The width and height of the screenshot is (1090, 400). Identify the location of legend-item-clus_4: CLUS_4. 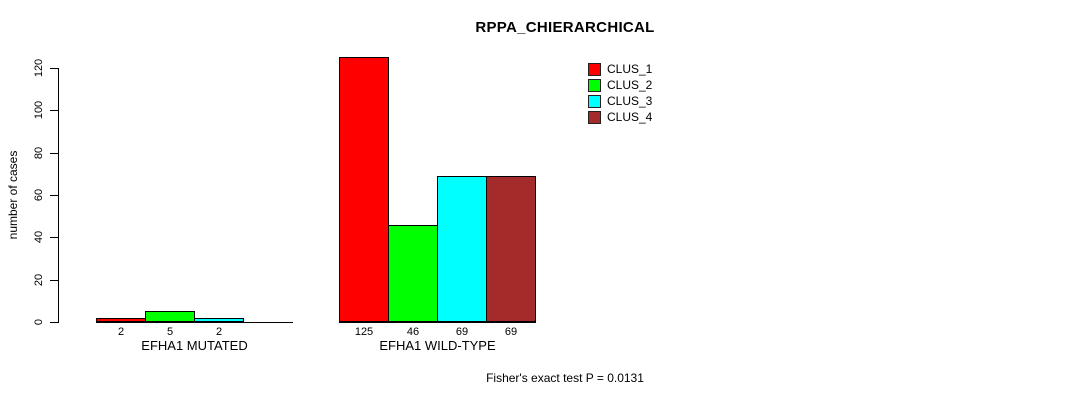
(620, 117).